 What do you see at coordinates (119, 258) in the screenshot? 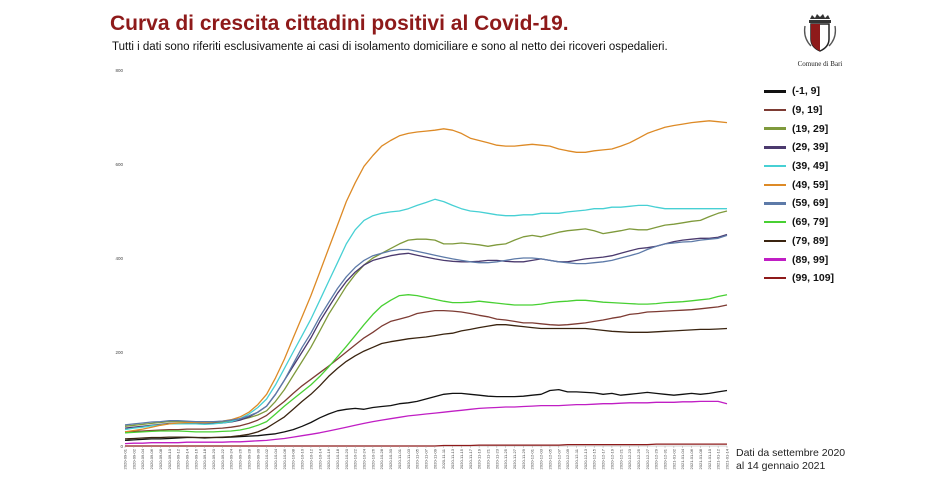
I see `y-tick-label: 400` at bounding box center [119, 258].